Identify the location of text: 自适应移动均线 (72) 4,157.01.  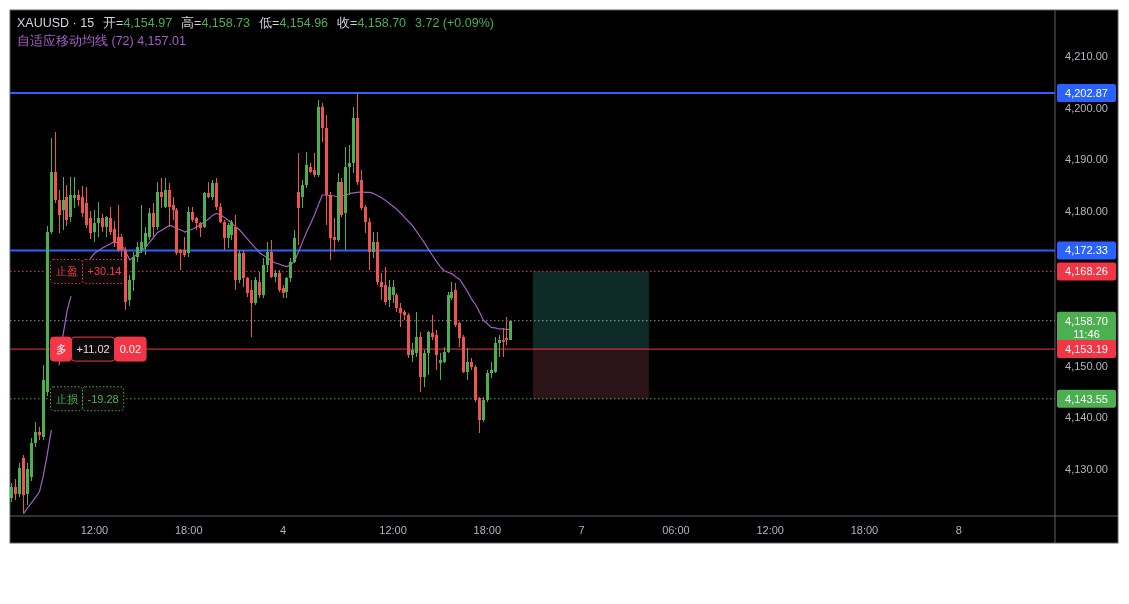
(101, 40).